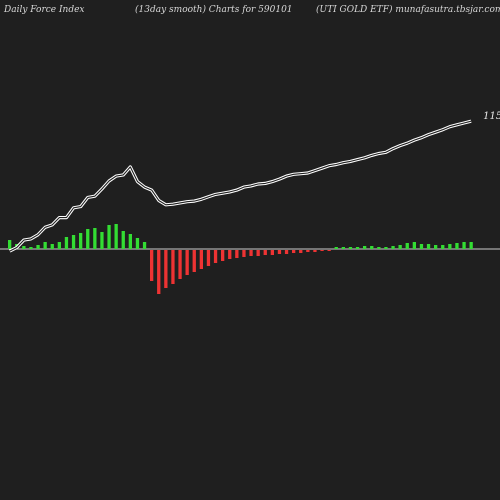 The height and width of the screenshot is (500, 500). I want to click on chart-subtitle: (13day smooth) Charts for 590101, so click(214, 10).